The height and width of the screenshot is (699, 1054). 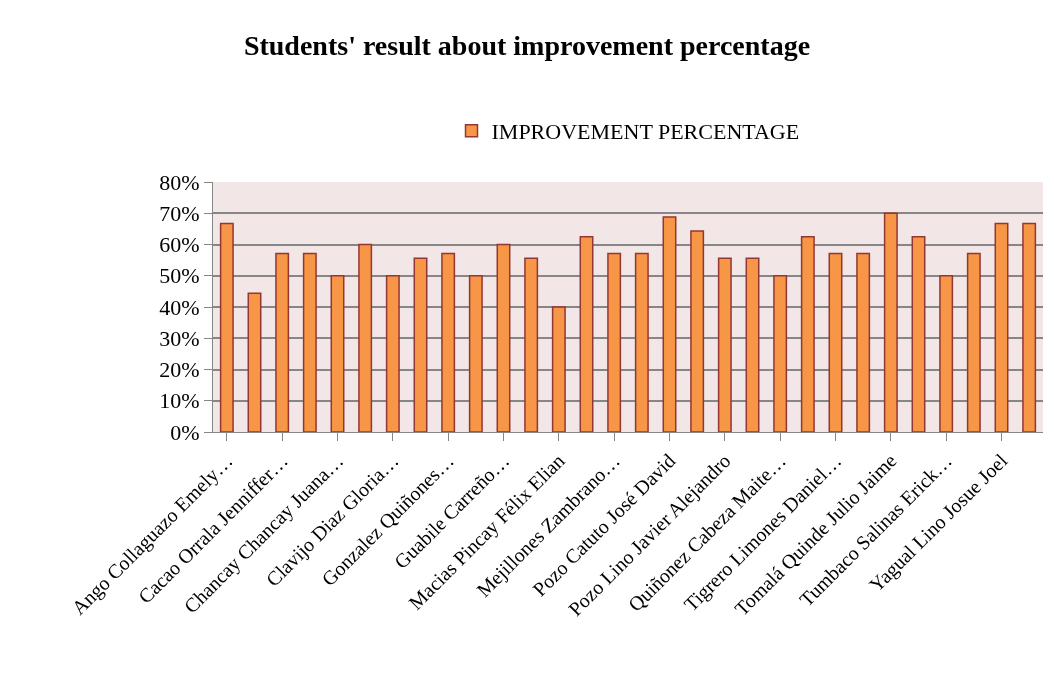 What do you see at coordinates (527, 45) in the screenshot?
I see `chart-title: Students' result about improvement percentage` at bounding box center [527, 45].